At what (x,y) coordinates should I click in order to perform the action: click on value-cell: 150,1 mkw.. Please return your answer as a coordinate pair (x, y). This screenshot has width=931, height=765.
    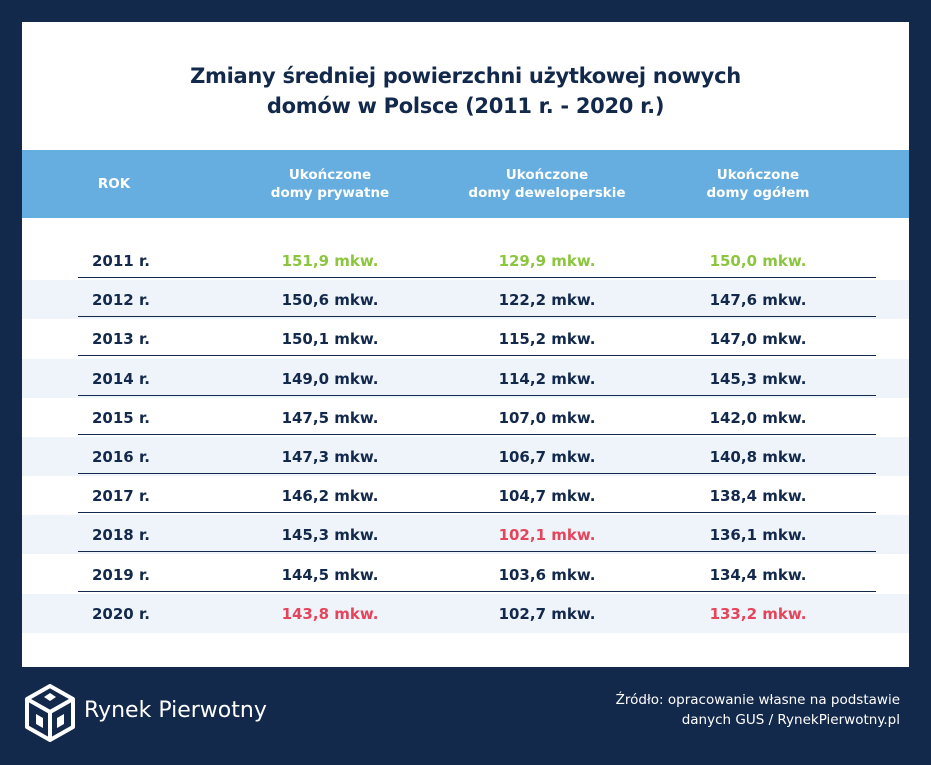
    Looking at the image, I should click on (330, 339).